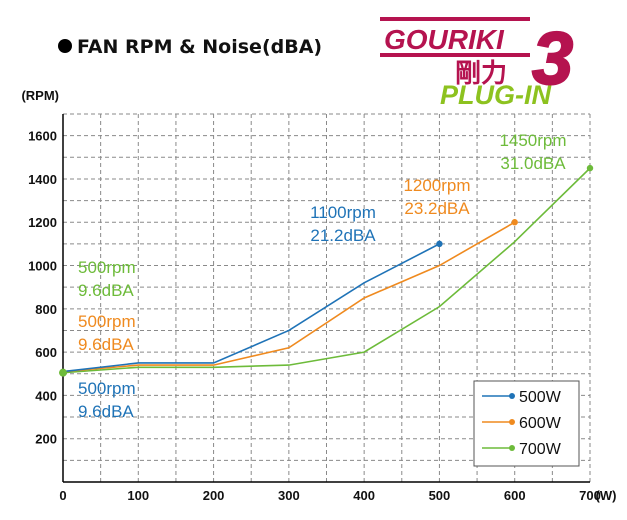  What do you see at coordinates (138, 495) in the screenshot?
I see `x-tick-label: 100` at bounding box center [138, 495].